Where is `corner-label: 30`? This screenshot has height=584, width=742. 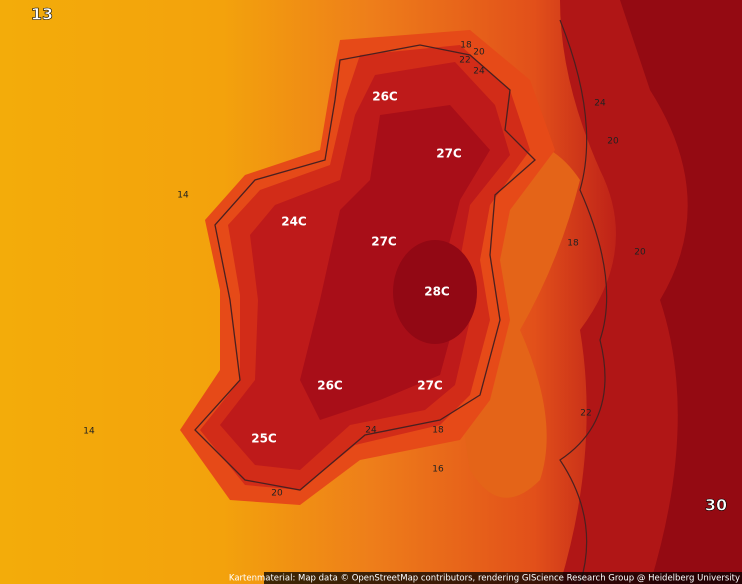 corner-label: 30 is located at coordinates (716, 505).